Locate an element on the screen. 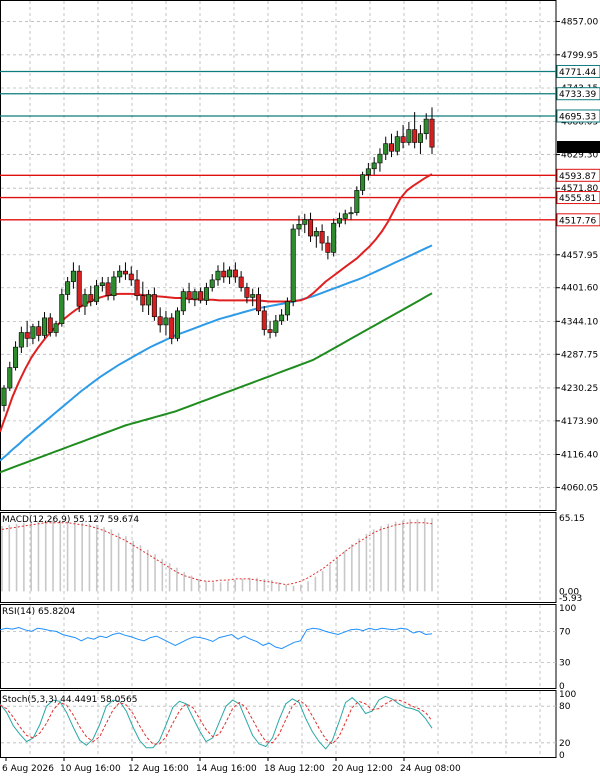 The width and height of the screenshot is (600, 777). panel-border-macd is located at coordinates (278, 557).